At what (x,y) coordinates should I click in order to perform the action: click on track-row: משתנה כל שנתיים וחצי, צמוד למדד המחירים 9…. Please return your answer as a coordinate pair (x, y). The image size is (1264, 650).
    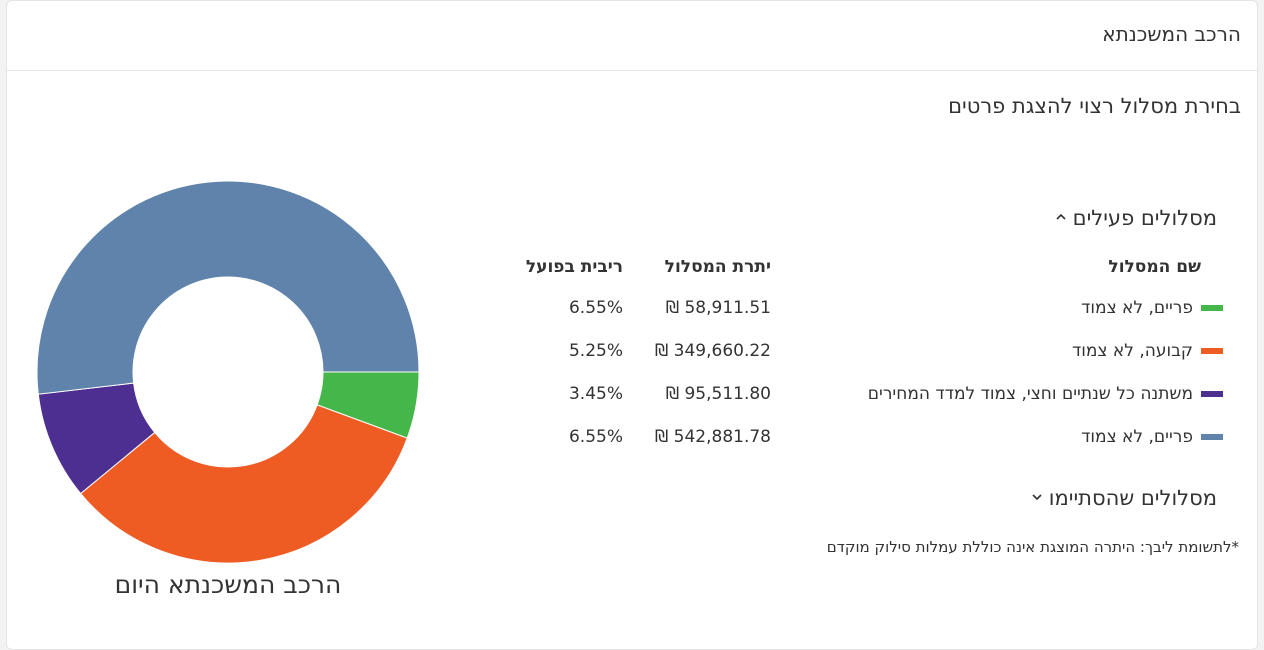
    Looking at the image, I should click on (632, 399).